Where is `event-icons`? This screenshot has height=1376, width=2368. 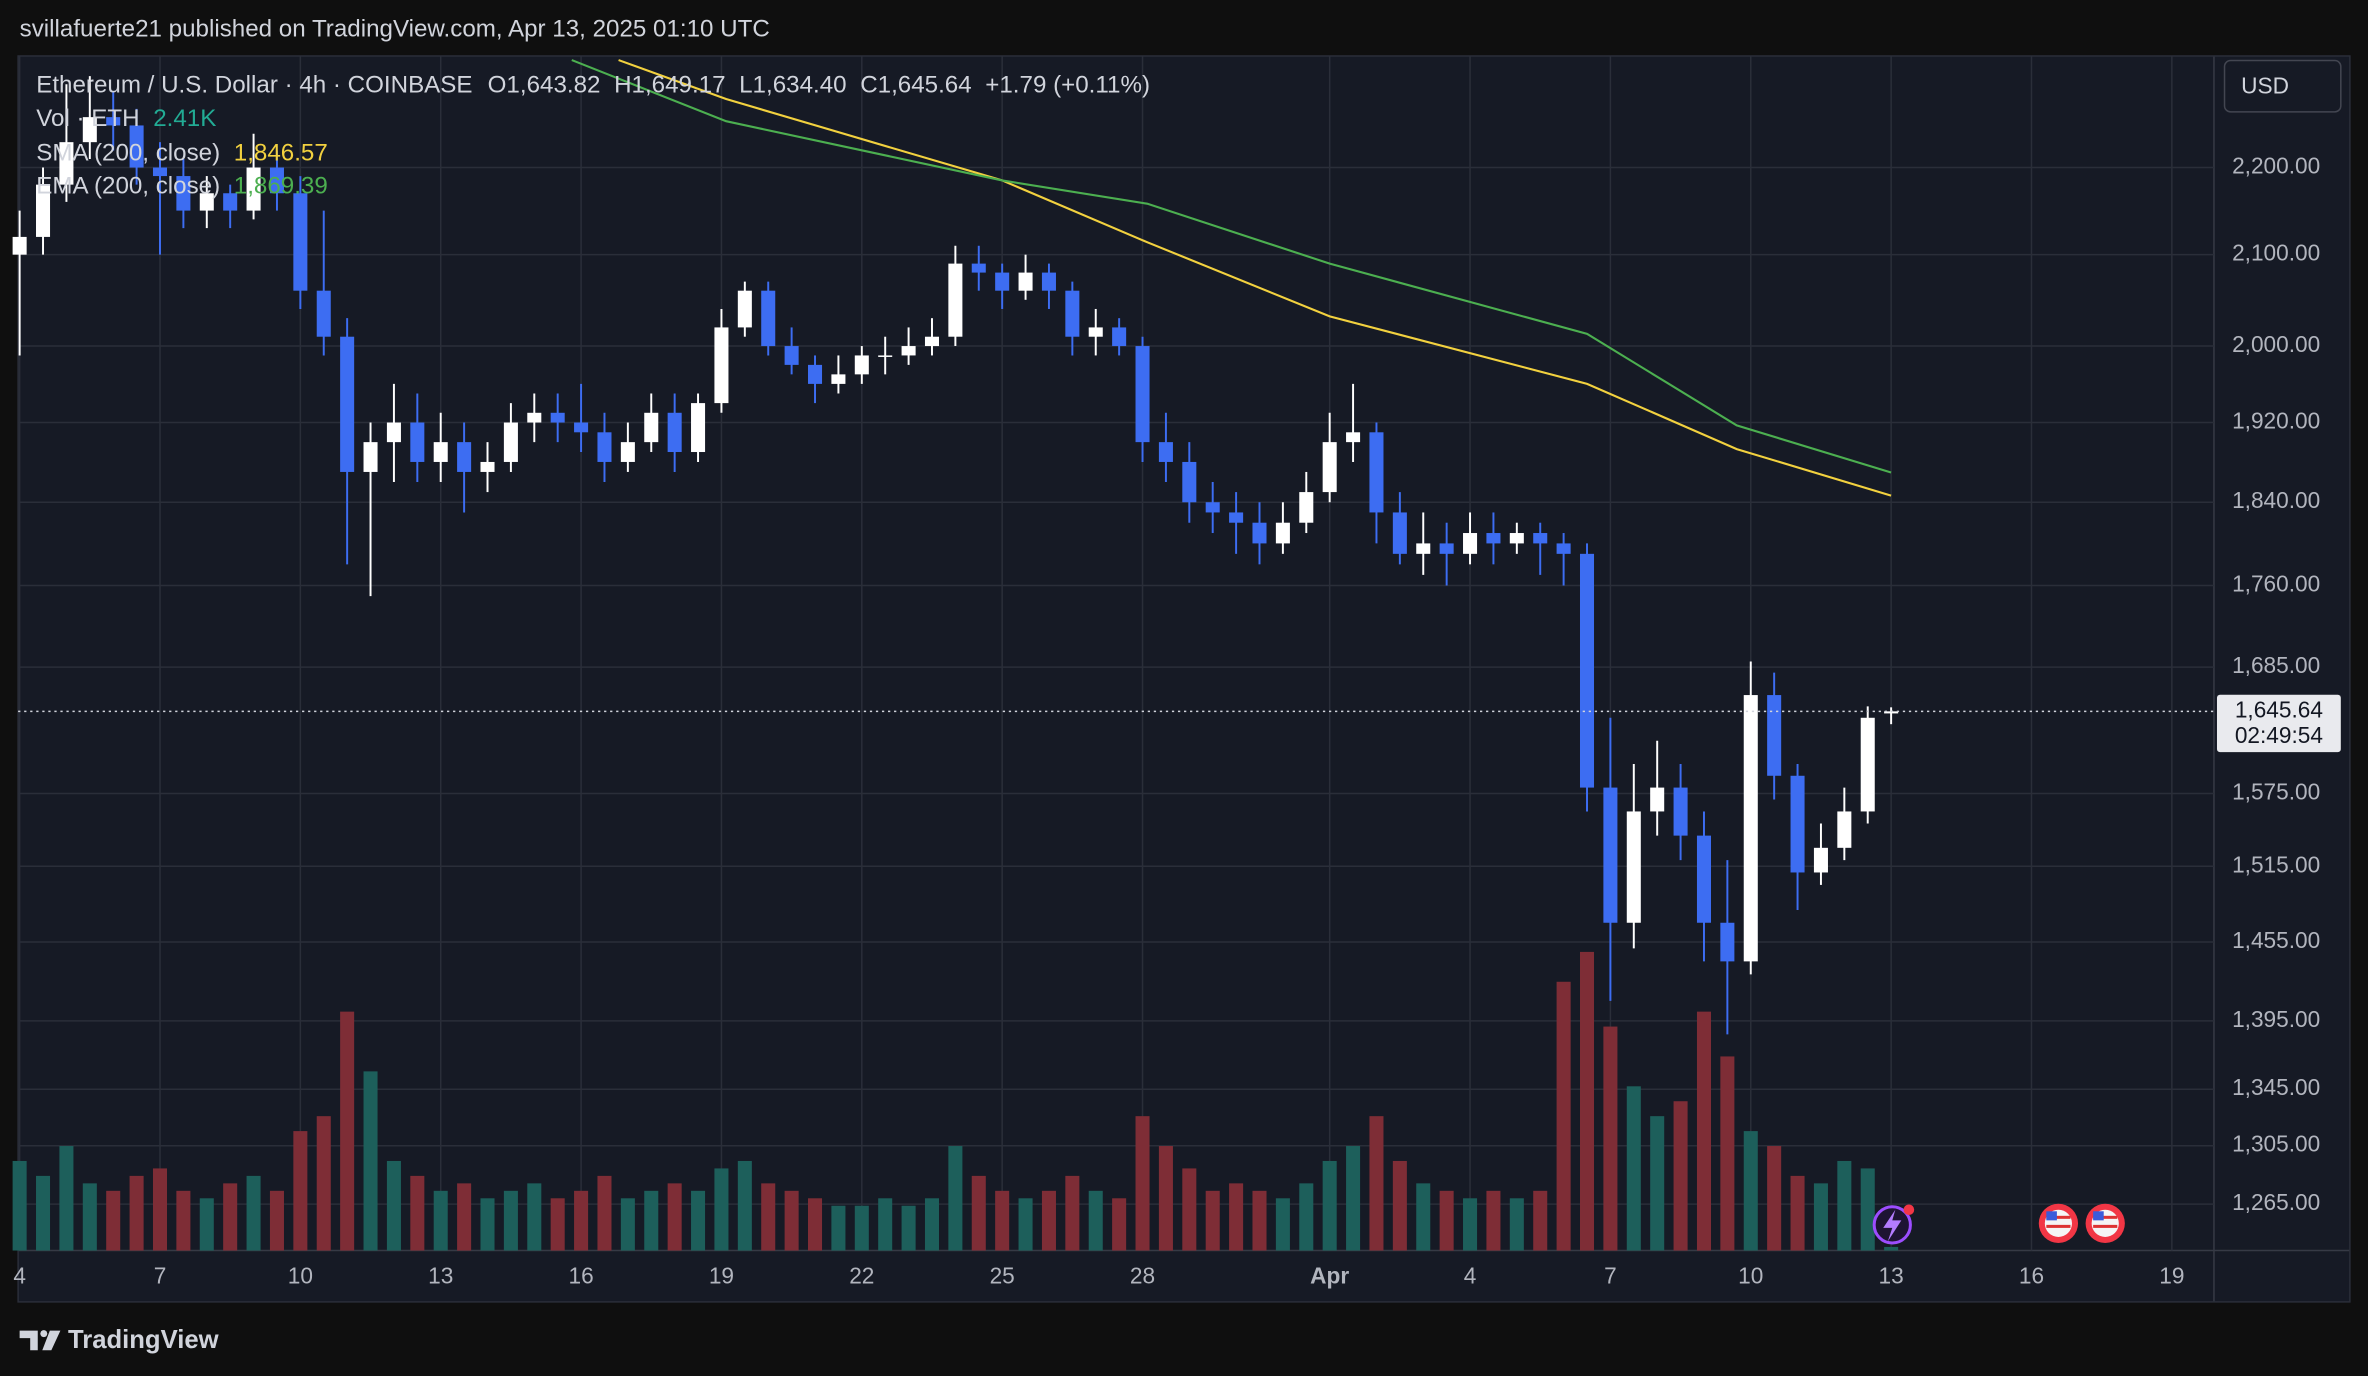
event-icons is located at coordinates (1998, 1224).